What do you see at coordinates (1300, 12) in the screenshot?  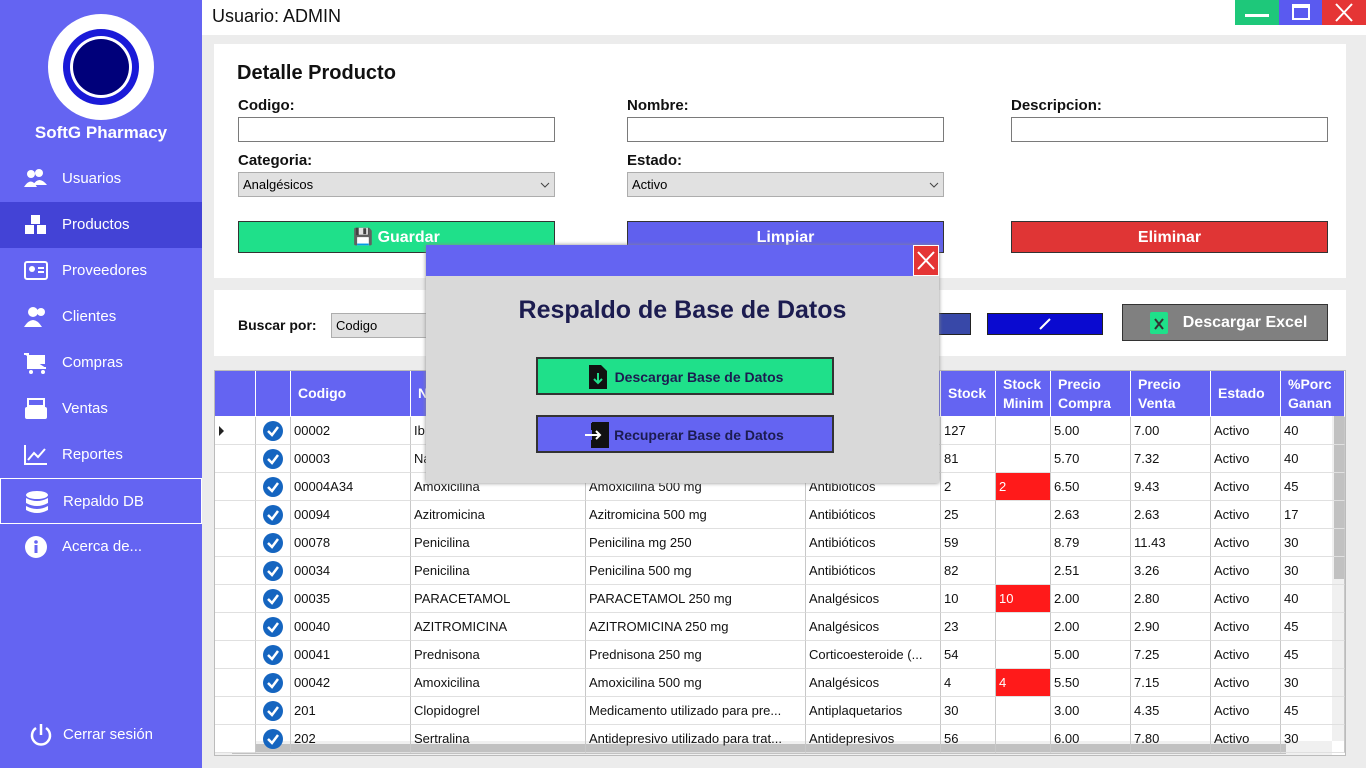 I see `maximize-button` at bounding box center [1300, 12].